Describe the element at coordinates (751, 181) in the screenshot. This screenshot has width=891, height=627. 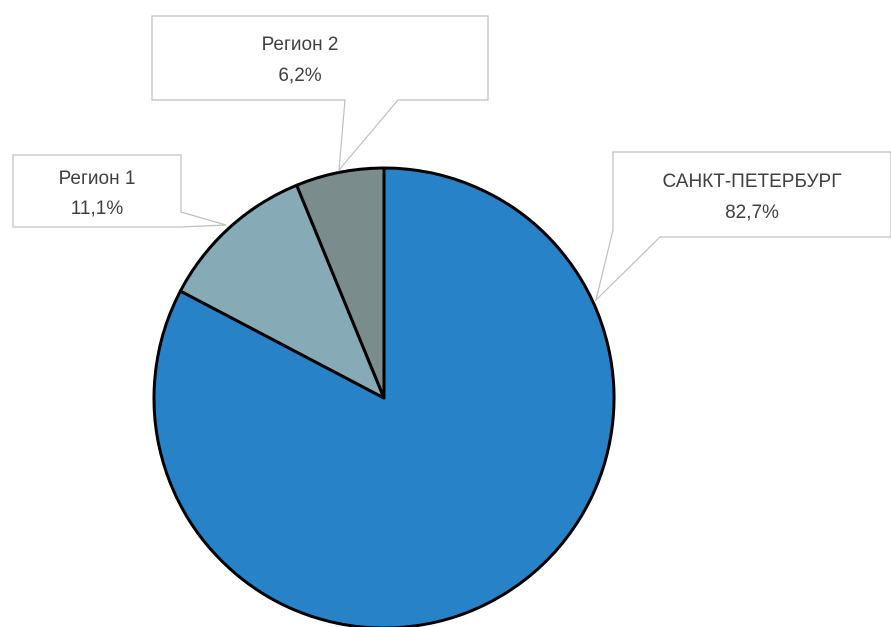
I see `slice-1-label: САНКТ-ПЕТЕРБУРГ` at that location.